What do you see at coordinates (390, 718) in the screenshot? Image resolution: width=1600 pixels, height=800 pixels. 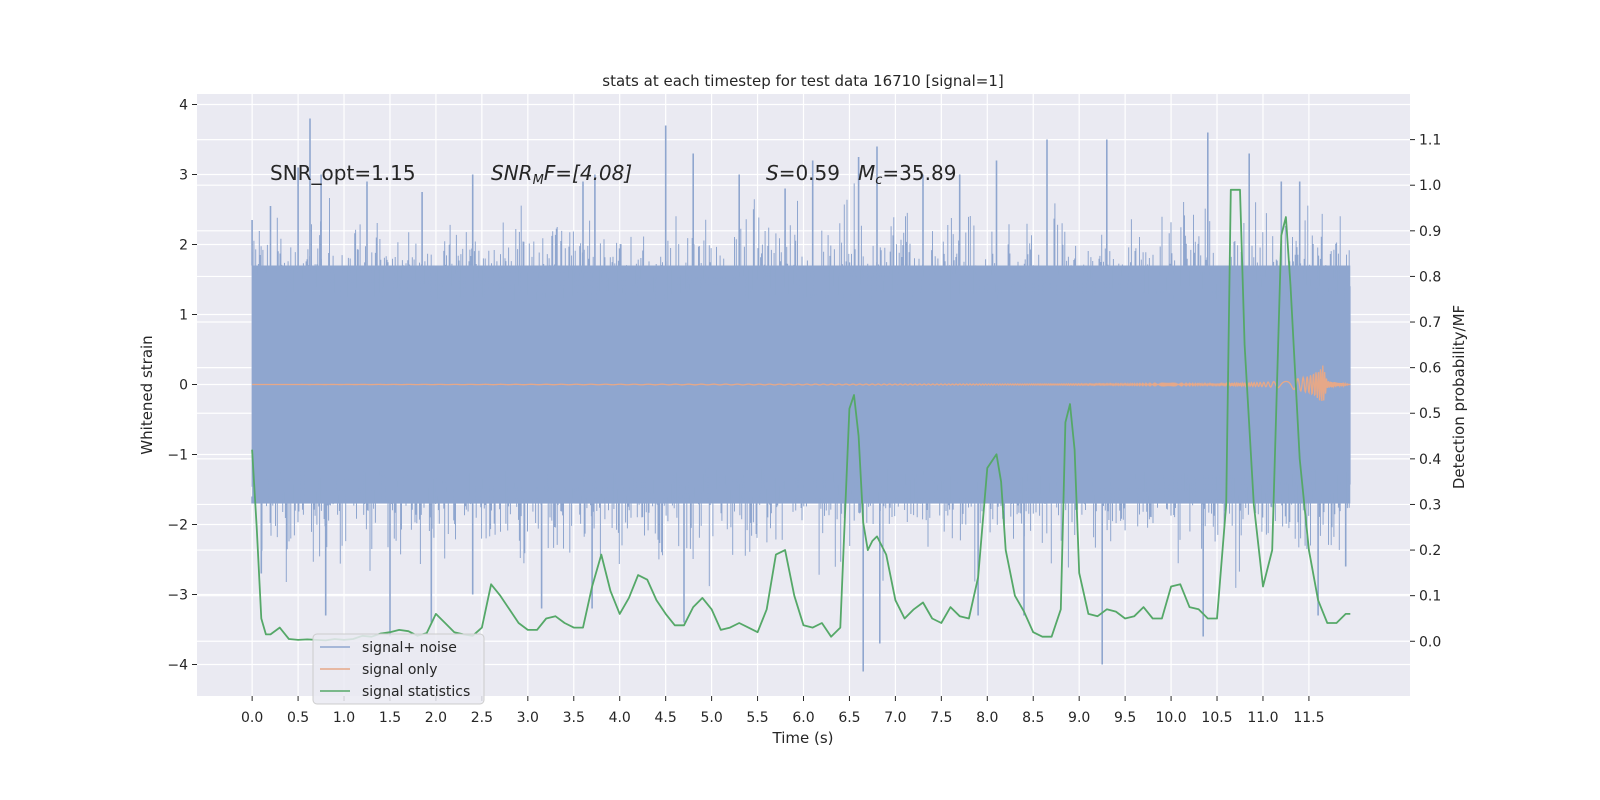 I see `x-tick-label: 1.5` at bounding box center [390, 718].